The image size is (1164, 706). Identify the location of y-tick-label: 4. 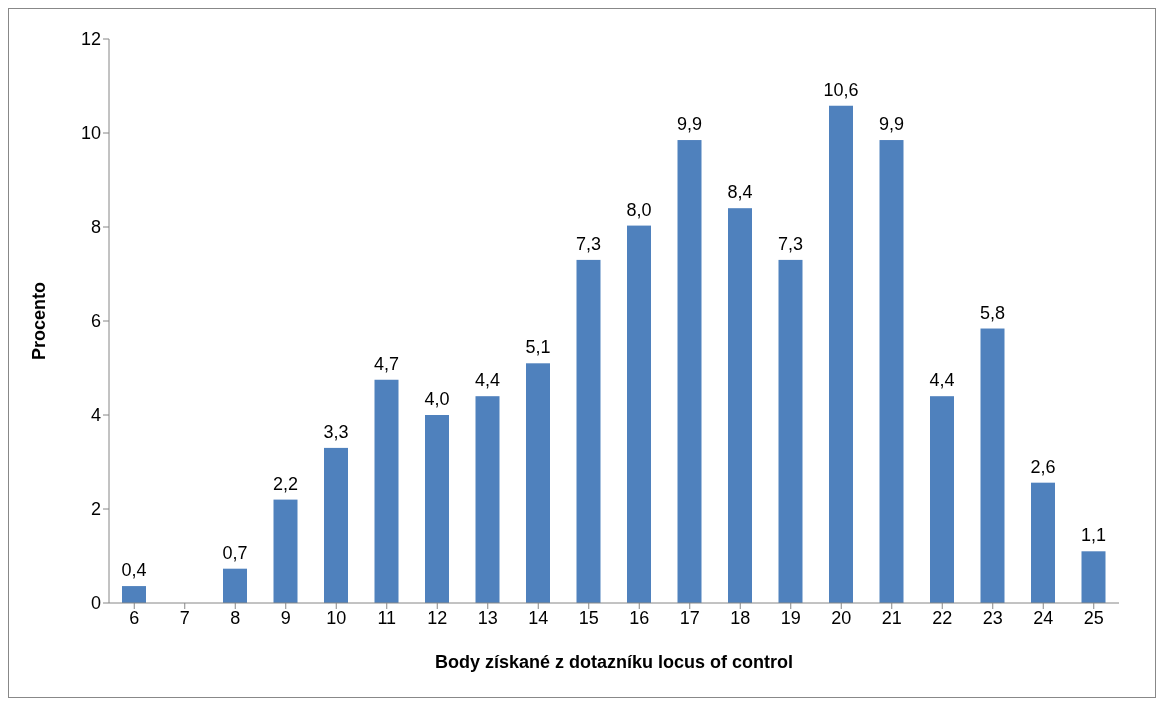
(95, 415).